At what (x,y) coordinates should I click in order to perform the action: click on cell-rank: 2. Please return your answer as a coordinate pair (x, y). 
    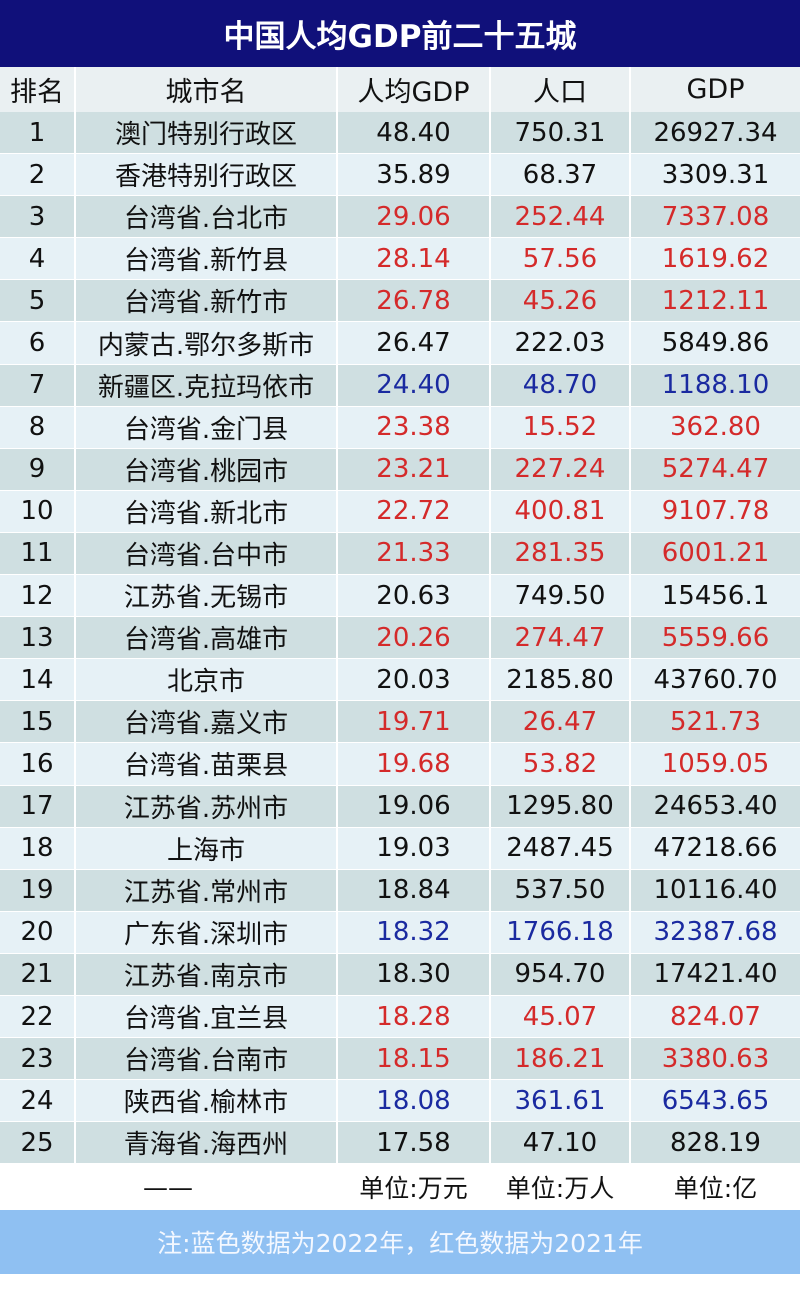
    Looking at the image, I should click on (38, 175).